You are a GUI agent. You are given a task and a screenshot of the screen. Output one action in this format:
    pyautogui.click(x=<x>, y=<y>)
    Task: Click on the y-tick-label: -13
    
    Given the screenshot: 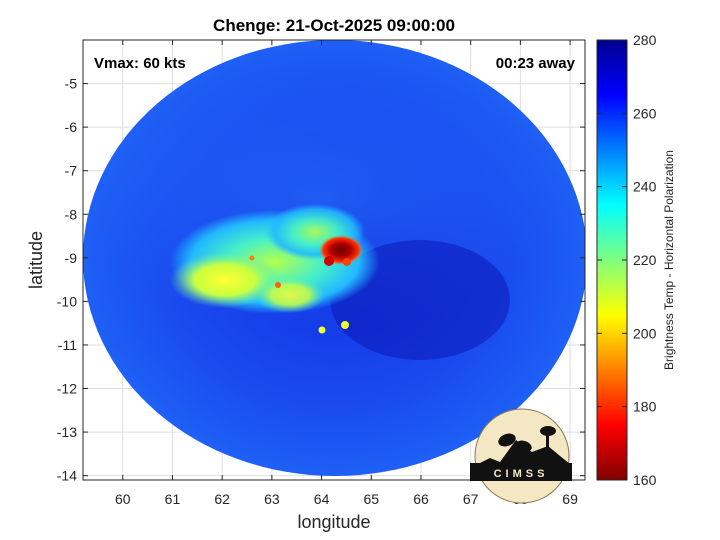 What is the action you would take?
    pyautogui.click(x=67, y=432)
    